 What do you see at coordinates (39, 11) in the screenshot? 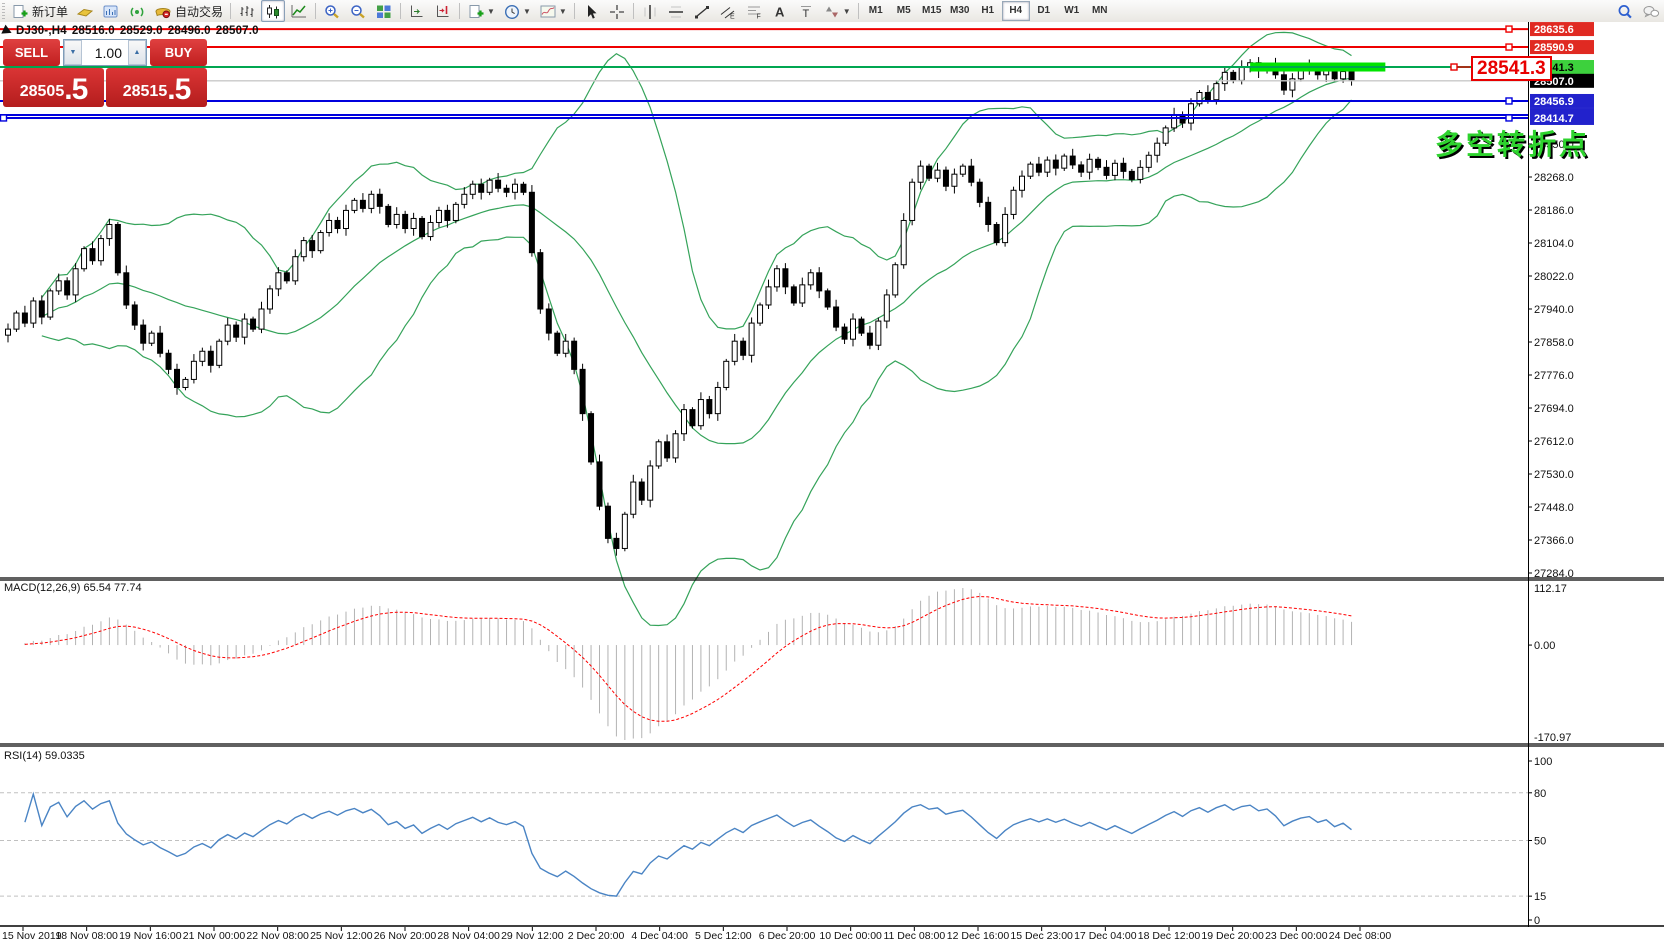
I see `new-order-button: 新订单` at bounding box center [39, 11].